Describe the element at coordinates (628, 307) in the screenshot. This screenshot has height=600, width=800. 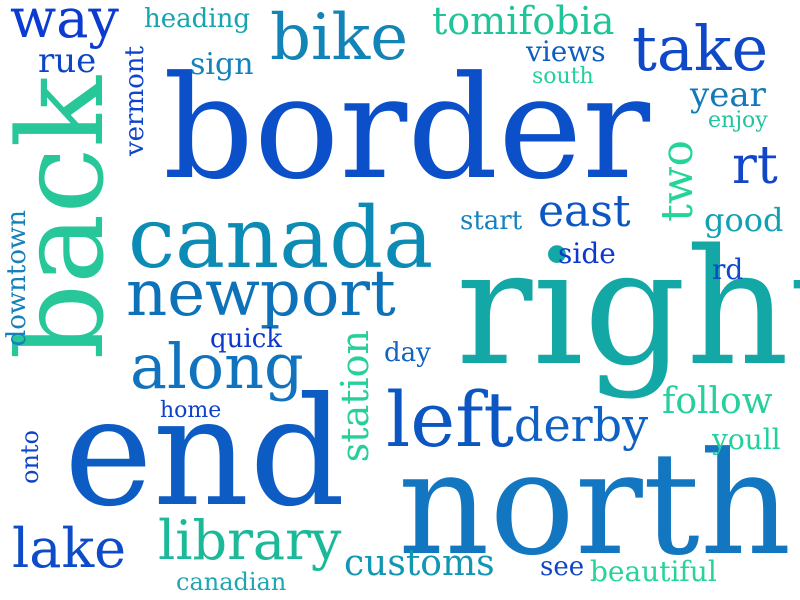
I see `word-right: right` at that location.